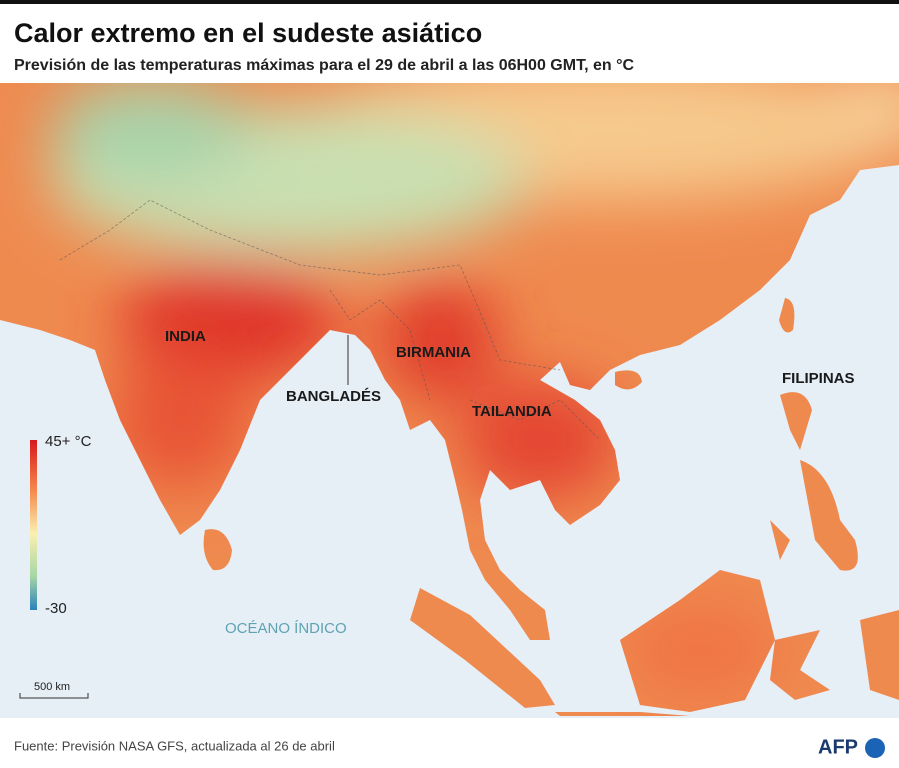 This screenshot has height=768, width=899. I want to click on country-label: INDIA, so click(185, 336).